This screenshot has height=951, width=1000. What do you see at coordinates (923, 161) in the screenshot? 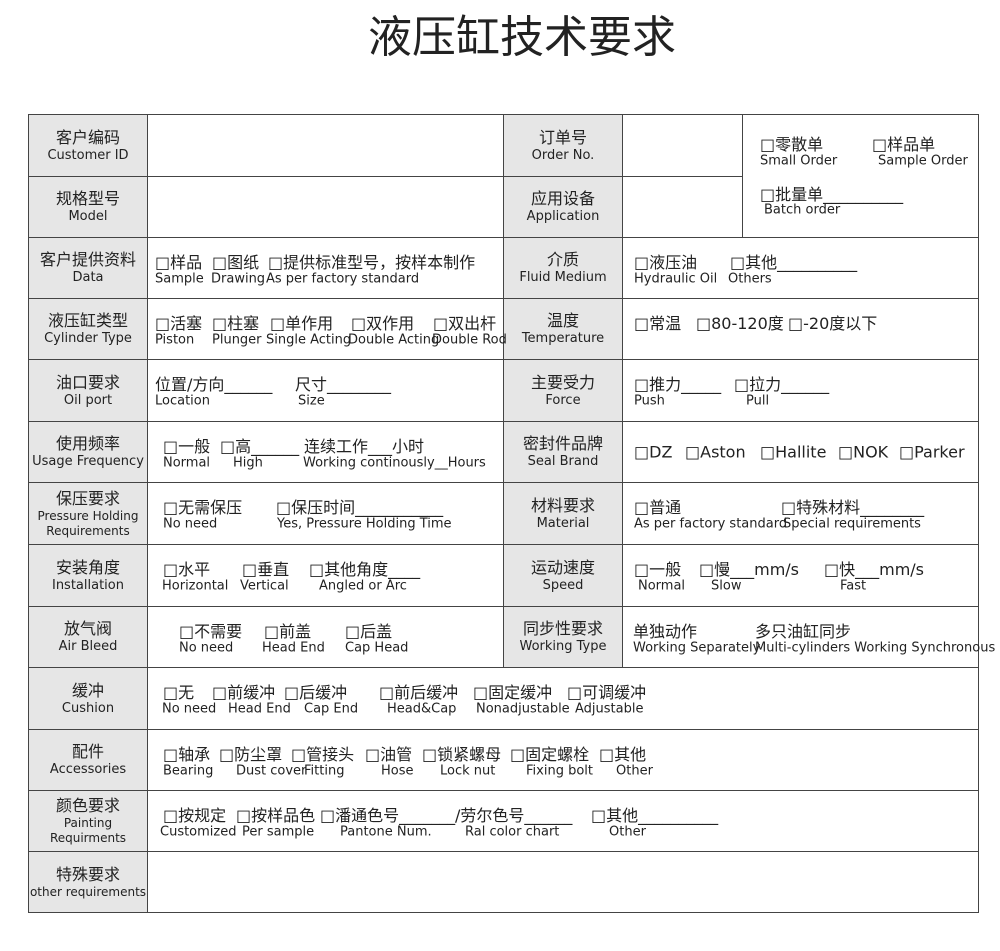
I see `option-en: Sample Order` at bounding box center [923, 161].